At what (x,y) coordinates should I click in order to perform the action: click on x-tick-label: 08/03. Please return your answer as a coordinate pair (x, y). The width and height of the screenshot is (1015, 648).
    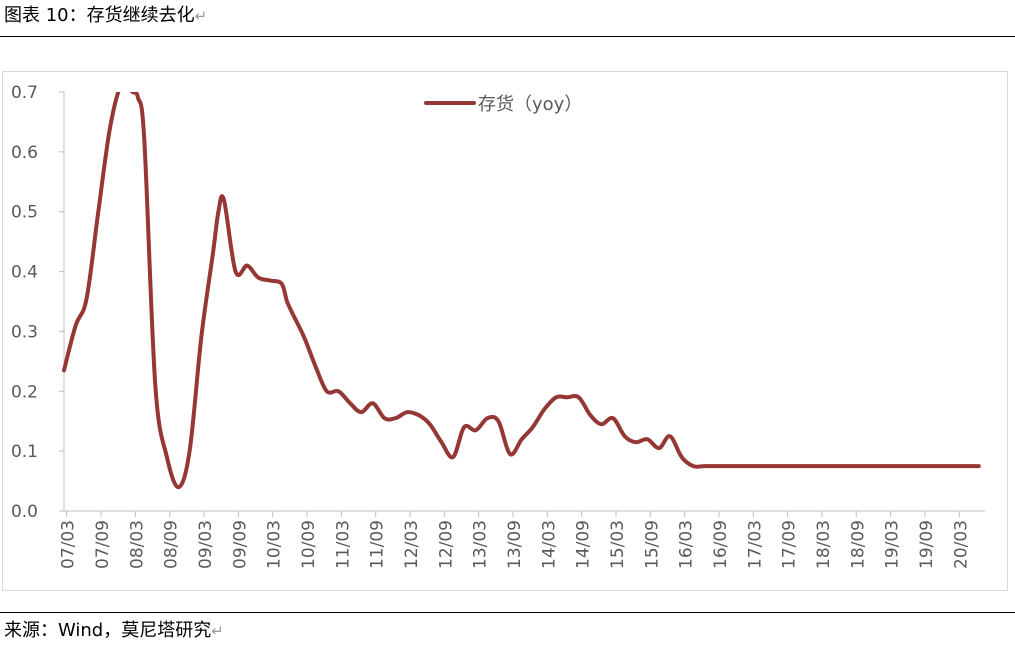
    Looking at the image, I should click on (137, 544).